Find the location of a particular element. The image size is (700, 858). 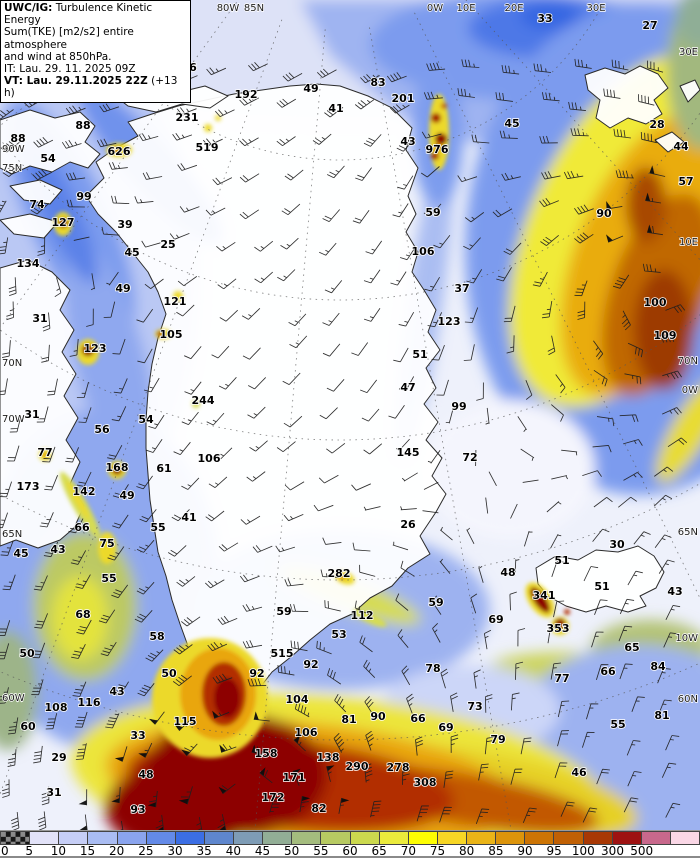

tke-value-label: 68 is located at coordinates (82, 614).